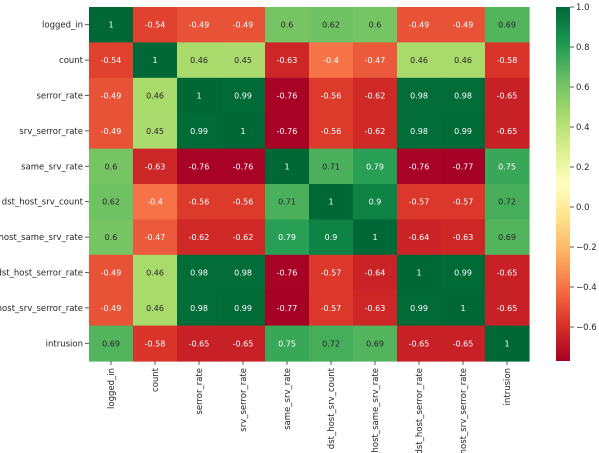 The width and height of the screenshot is (599, 453). I want to click on heatmap-cell-label: -0.47, so click(155, 237).